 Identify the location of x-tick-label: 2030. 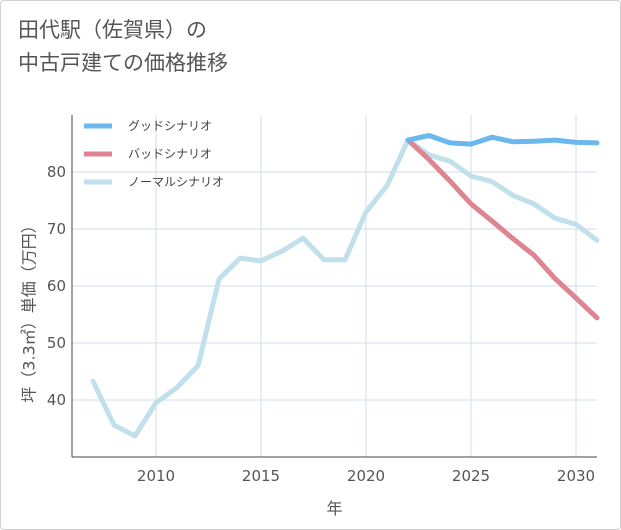
(576, 476).